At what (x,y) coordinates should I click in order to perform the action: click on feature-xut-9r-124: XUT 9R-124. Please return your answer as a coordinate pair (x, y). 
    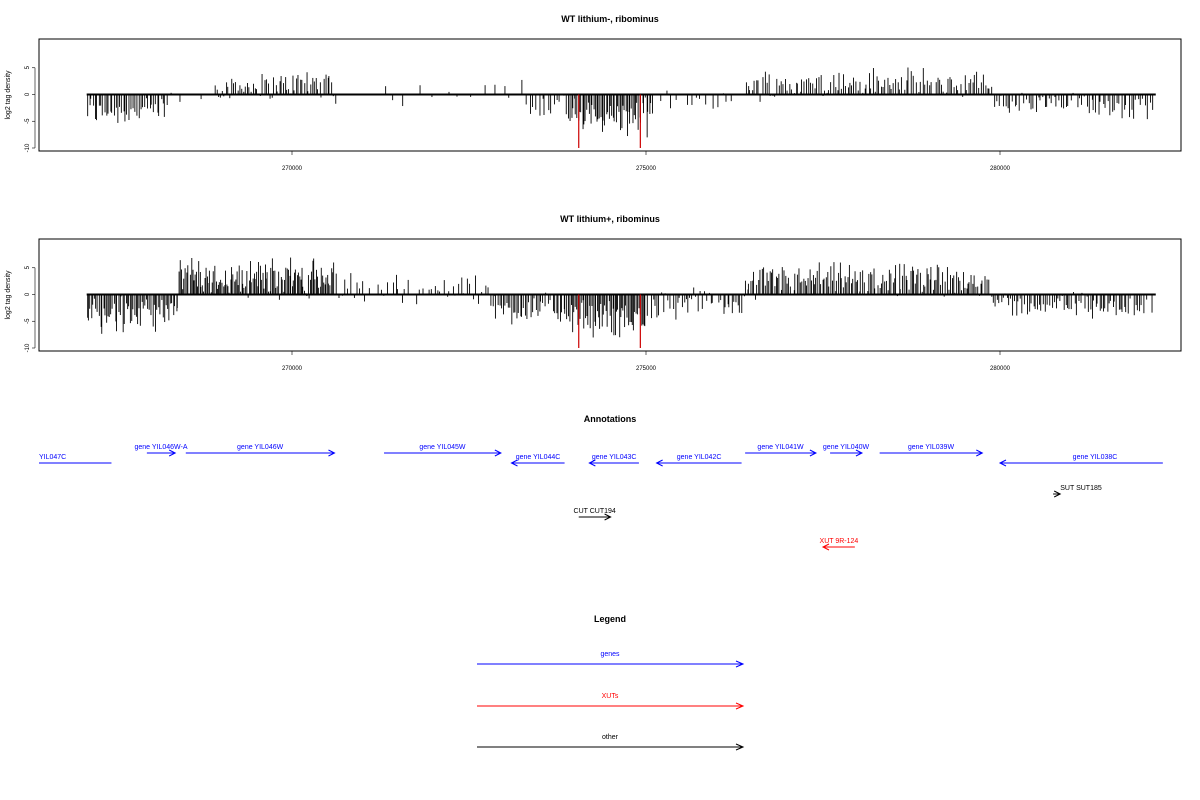
    Looking at the image, I should click on (839, 544).